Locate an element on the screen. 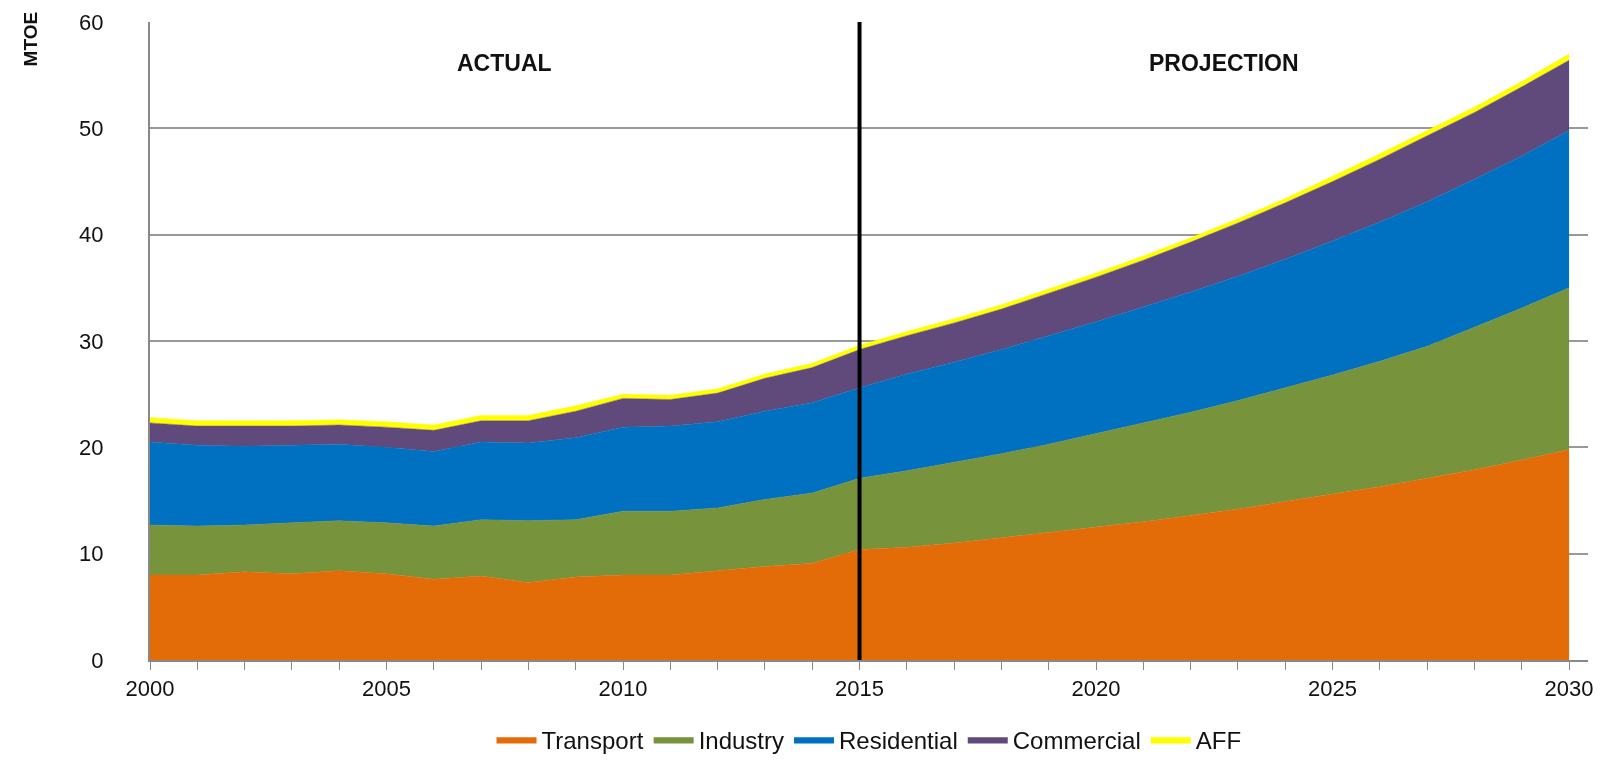 The image size is (1610, 774). x-tick-label: 2000 is located at coordinates (150, 689).